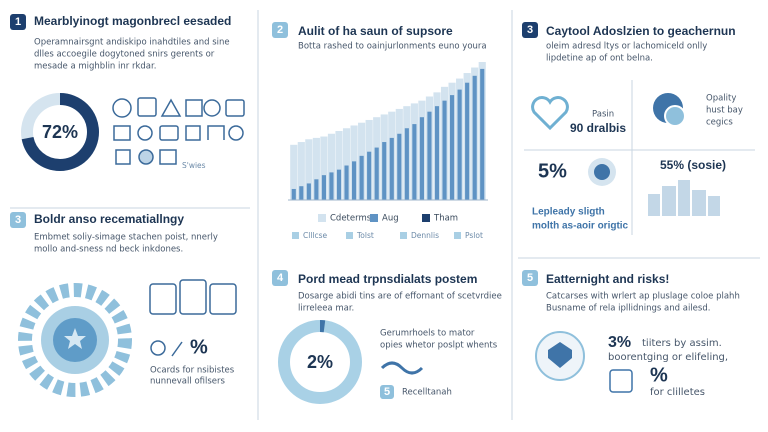 This screenshot has width=768, height=432. What do you see at coordinates (684, 198) in the screenshot?
I see `buildings` at bounding box center [684, 198].